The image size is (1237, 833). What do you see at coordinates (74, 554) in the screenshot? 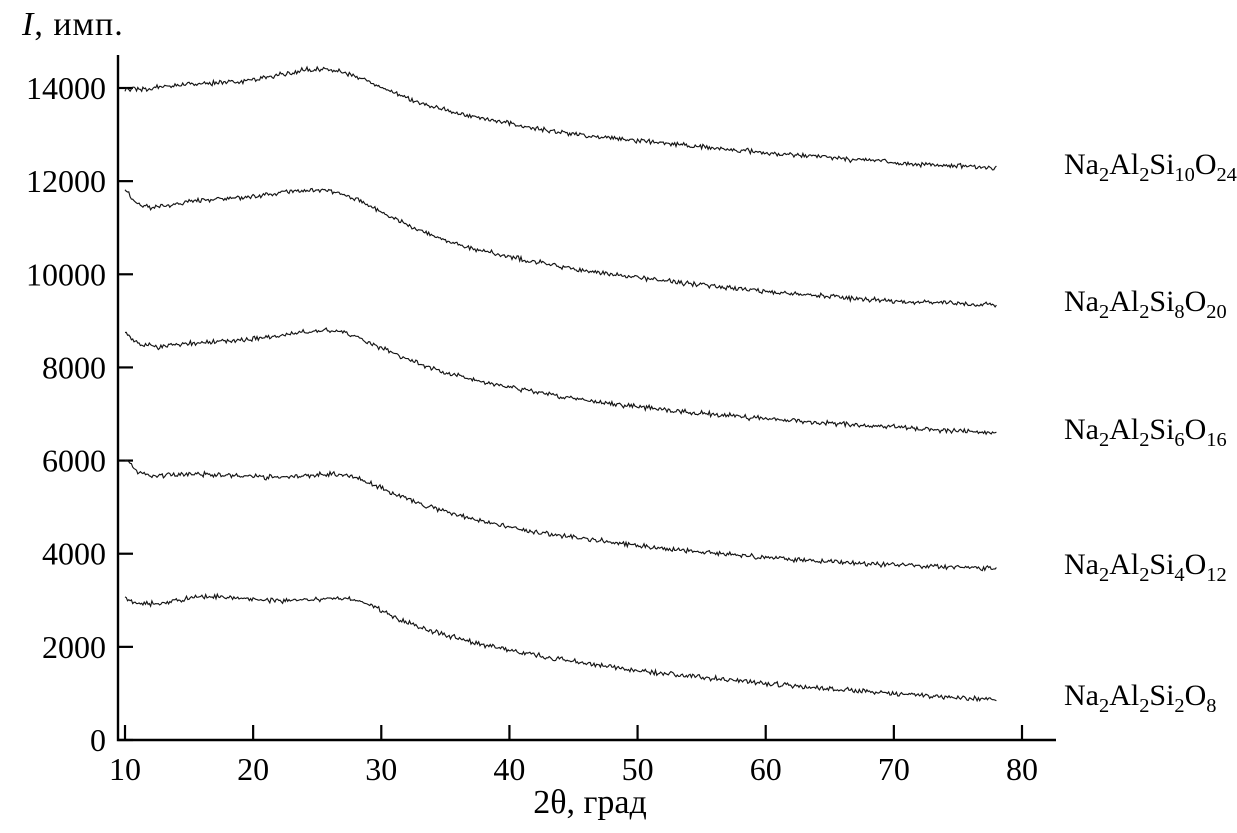
I see `y-tick-label: 4000` at bounding box center [74, 554].